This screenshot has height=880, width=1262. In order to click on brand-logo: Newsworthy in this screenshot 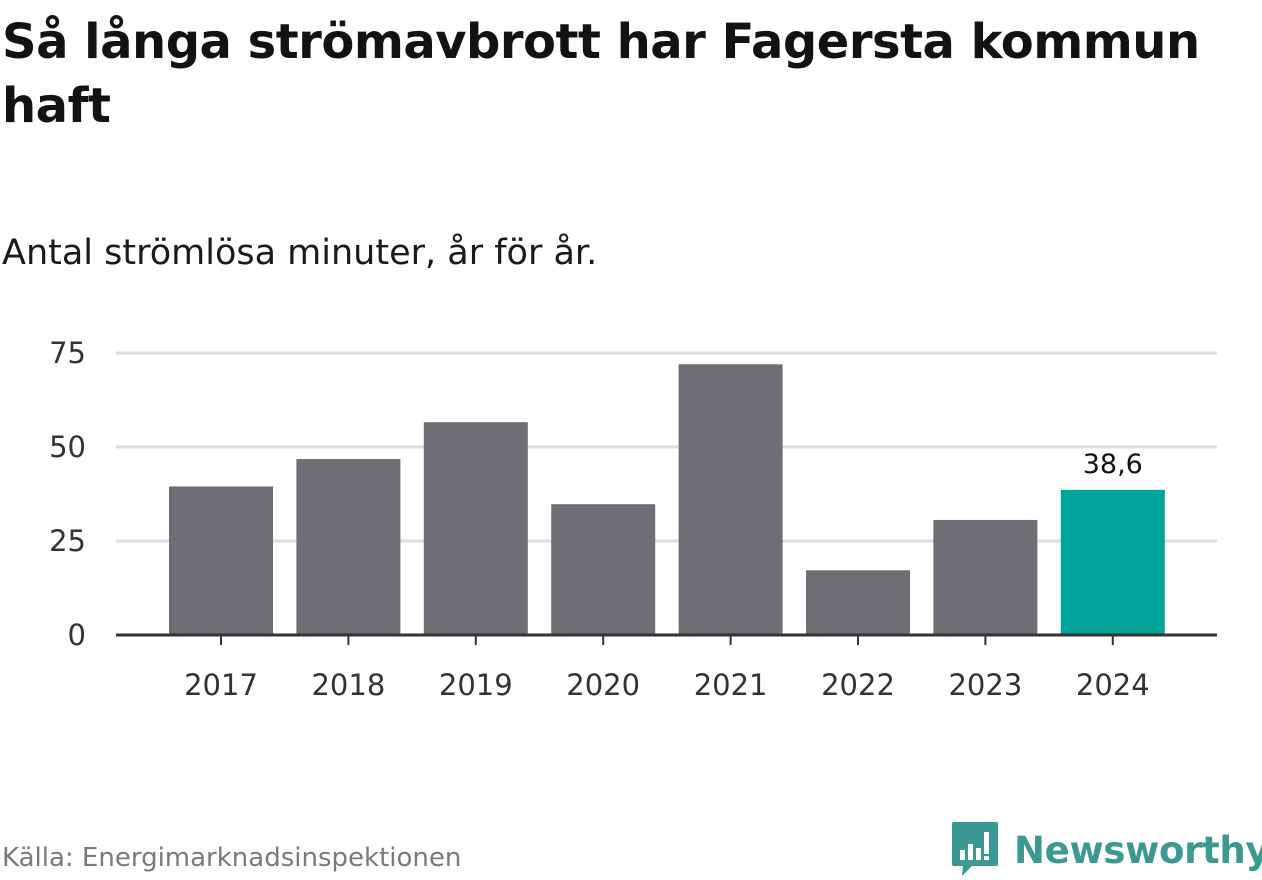, I will do `click(1106, 850)`.